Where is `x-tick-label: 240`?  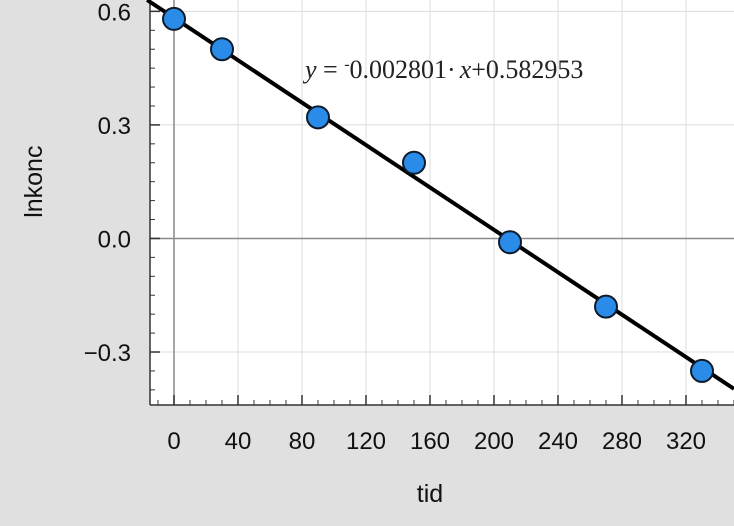 x-tick-label: 240 is located at coordinates (558, 441).